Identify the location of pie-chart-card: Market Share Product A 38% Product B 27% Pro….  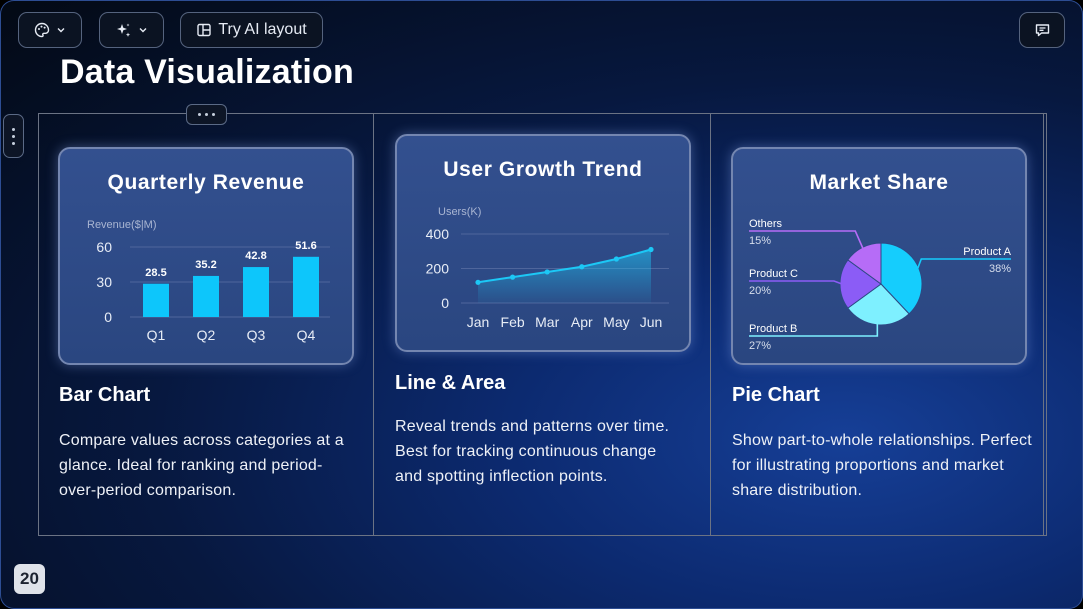
(879, 256).